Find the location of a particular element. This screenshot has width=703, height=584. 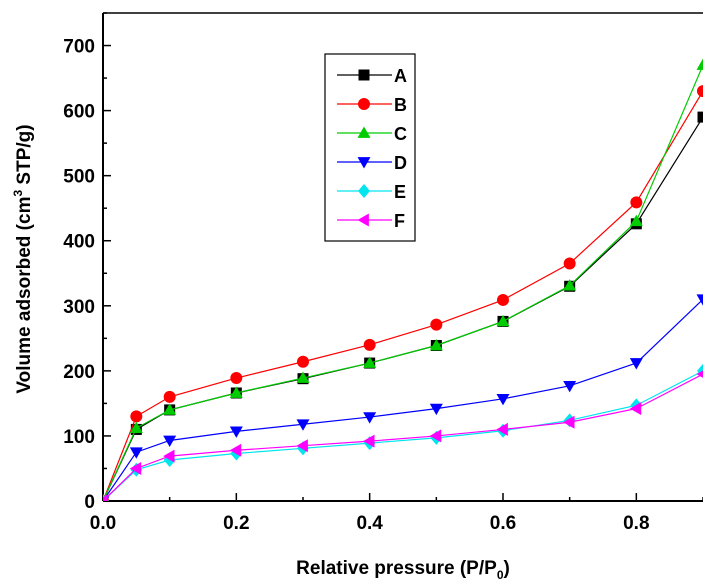

legend-item-E: E is located at coordinates (371, 192).